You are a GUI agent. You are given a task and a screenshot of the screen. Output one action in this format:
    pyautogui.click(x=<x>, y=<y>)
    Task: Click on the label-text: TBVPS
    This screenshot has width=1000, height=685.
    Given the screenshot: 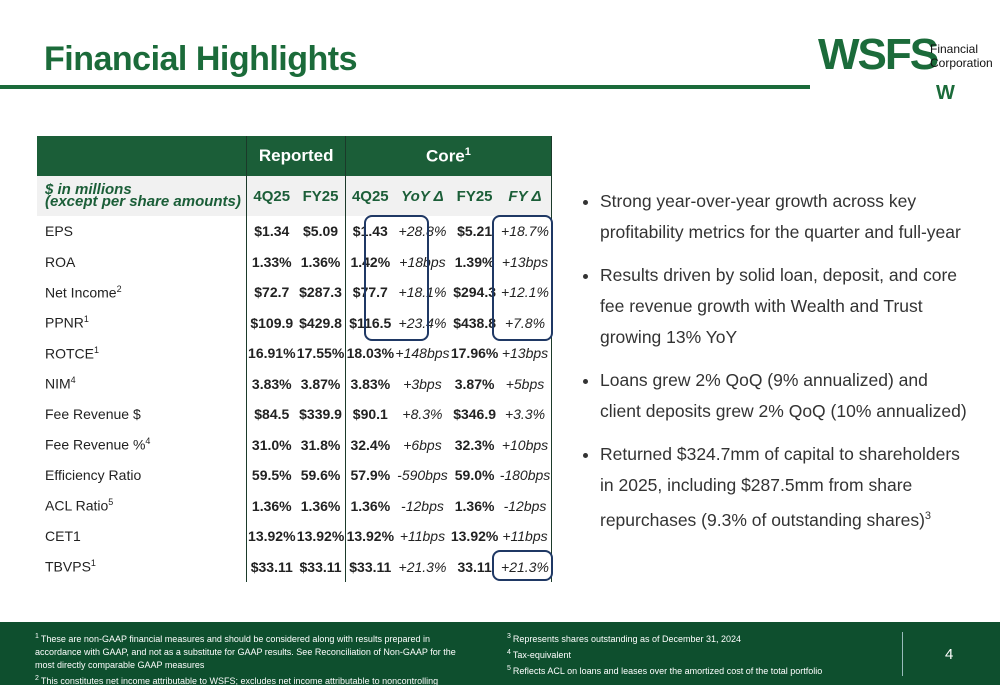 What is the action you would take?
    pyautogui.click(x=68, y=567)
    